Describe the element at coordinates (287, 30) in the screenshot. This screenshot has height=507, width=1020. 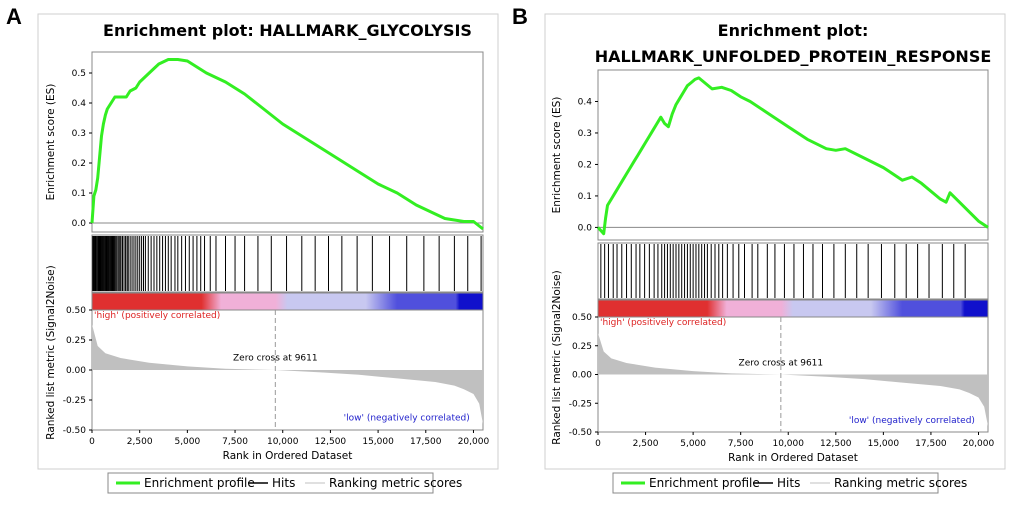
I see `chart-title: Enrichment plot: HALLMARK_GLYCOLYSIS` at that location.